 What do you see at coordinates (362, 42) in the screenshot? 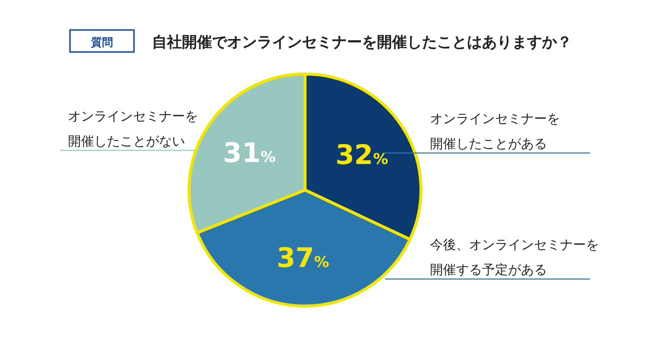
I see `chart-title: 自社開催でオンラインセミナーを開催したことはありますか？` at bounding box center [362, 42].